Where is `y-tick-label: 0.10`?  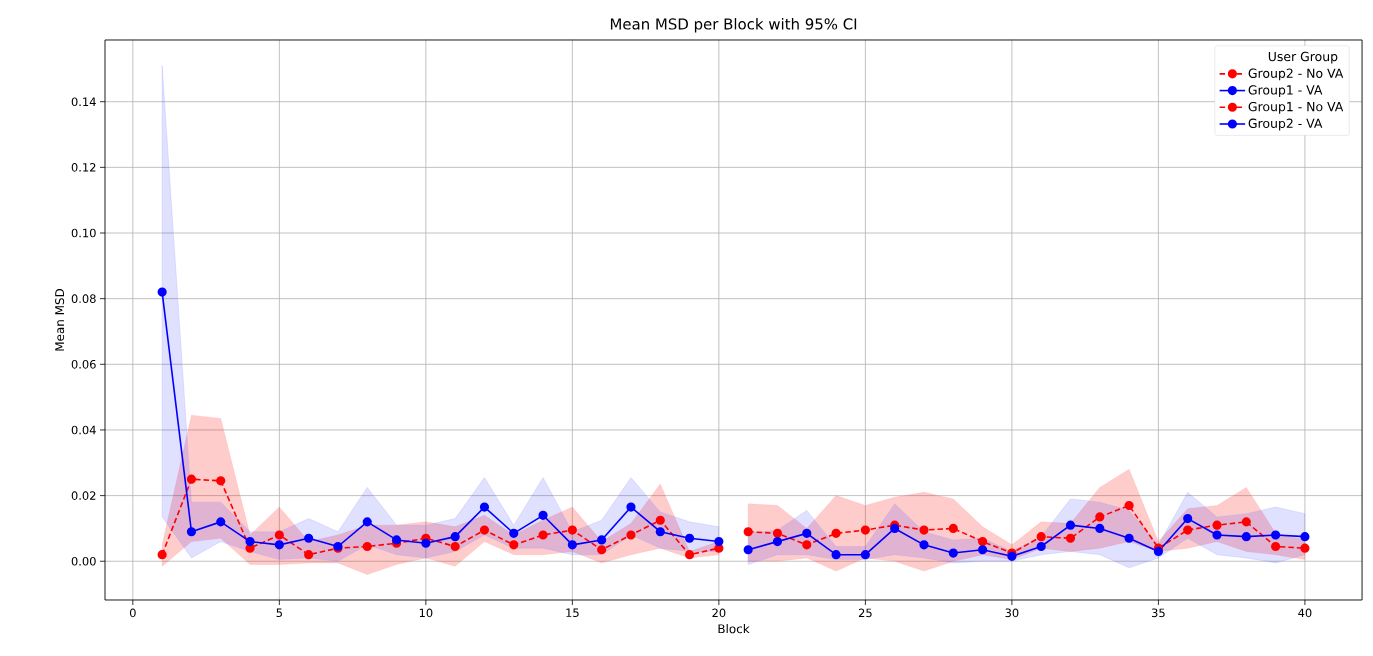 y-tick-label: 0.10 is located at coordinates (83, 233).